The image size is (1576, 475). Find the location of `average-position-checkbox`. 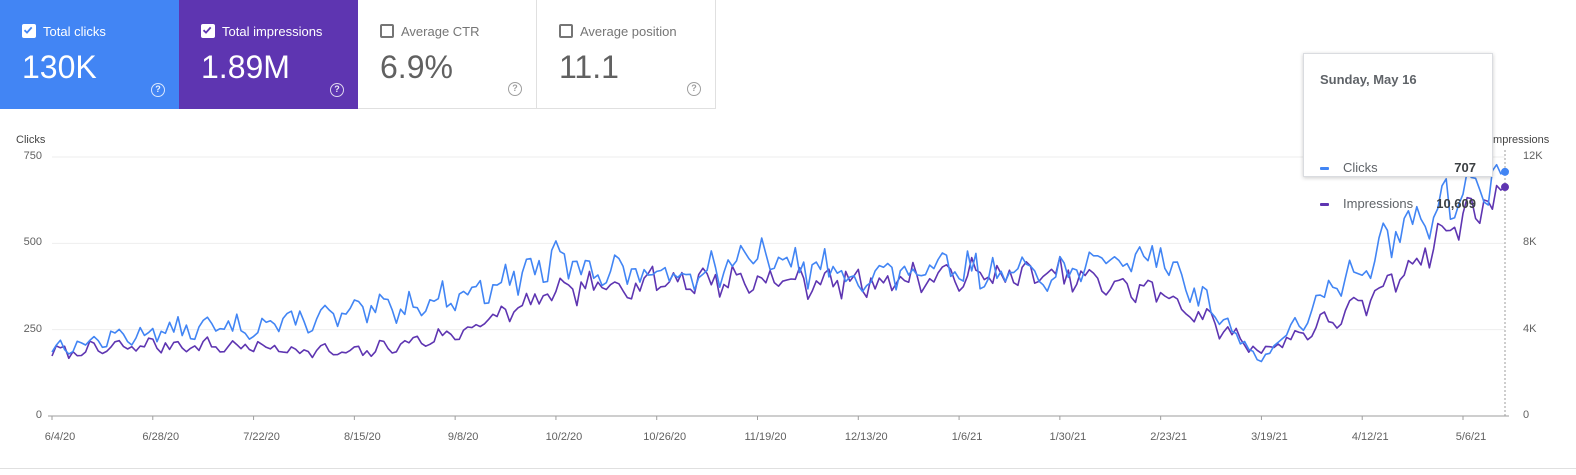

average-position-checkbox is located at coordinates (566, 31).